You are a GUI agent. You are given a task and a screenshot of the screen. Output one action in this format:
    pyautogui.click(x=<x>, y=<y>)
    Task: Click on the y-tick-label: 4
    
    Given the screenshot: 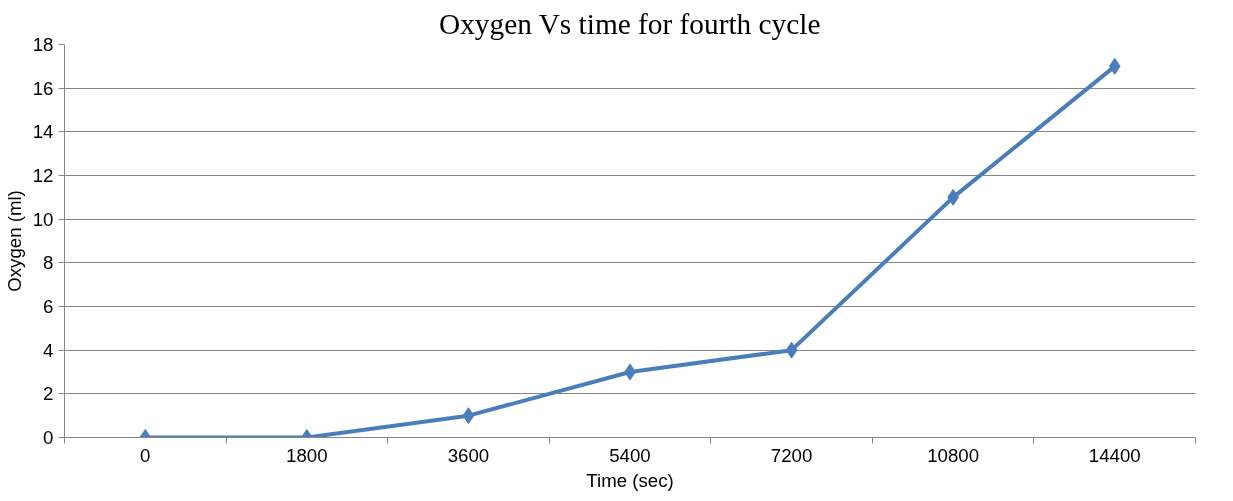 What is the action you would take?
    pyautogui.click(x=48, y=350)
    